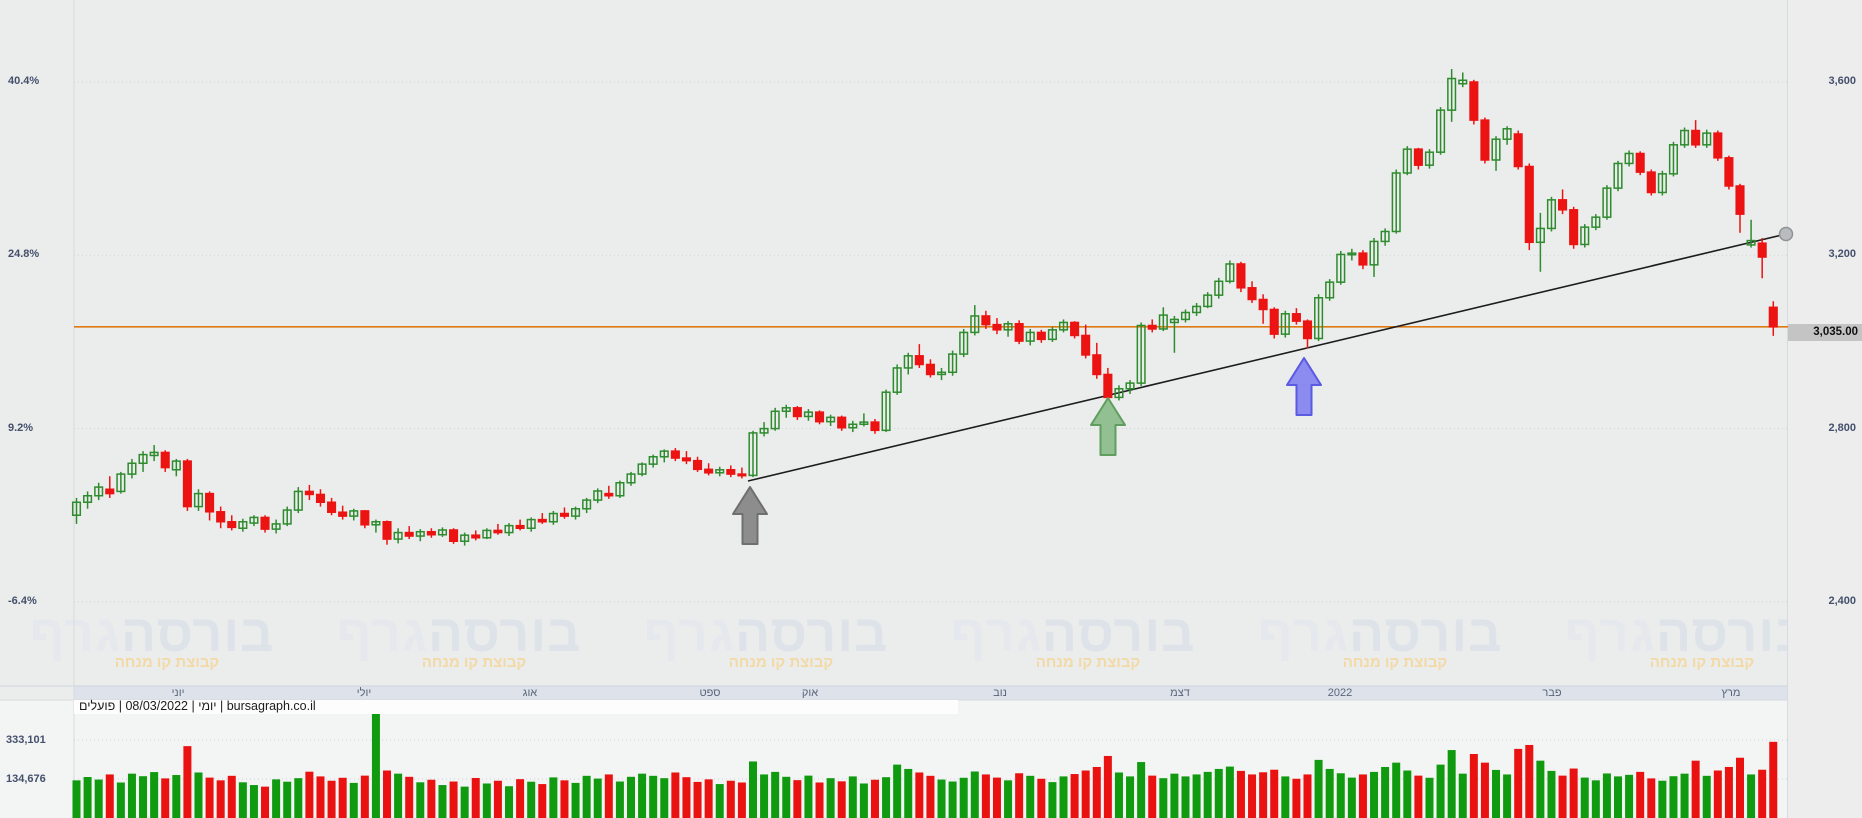  I want to click on percent-axis-label: 40.4%, so click(24, 81).